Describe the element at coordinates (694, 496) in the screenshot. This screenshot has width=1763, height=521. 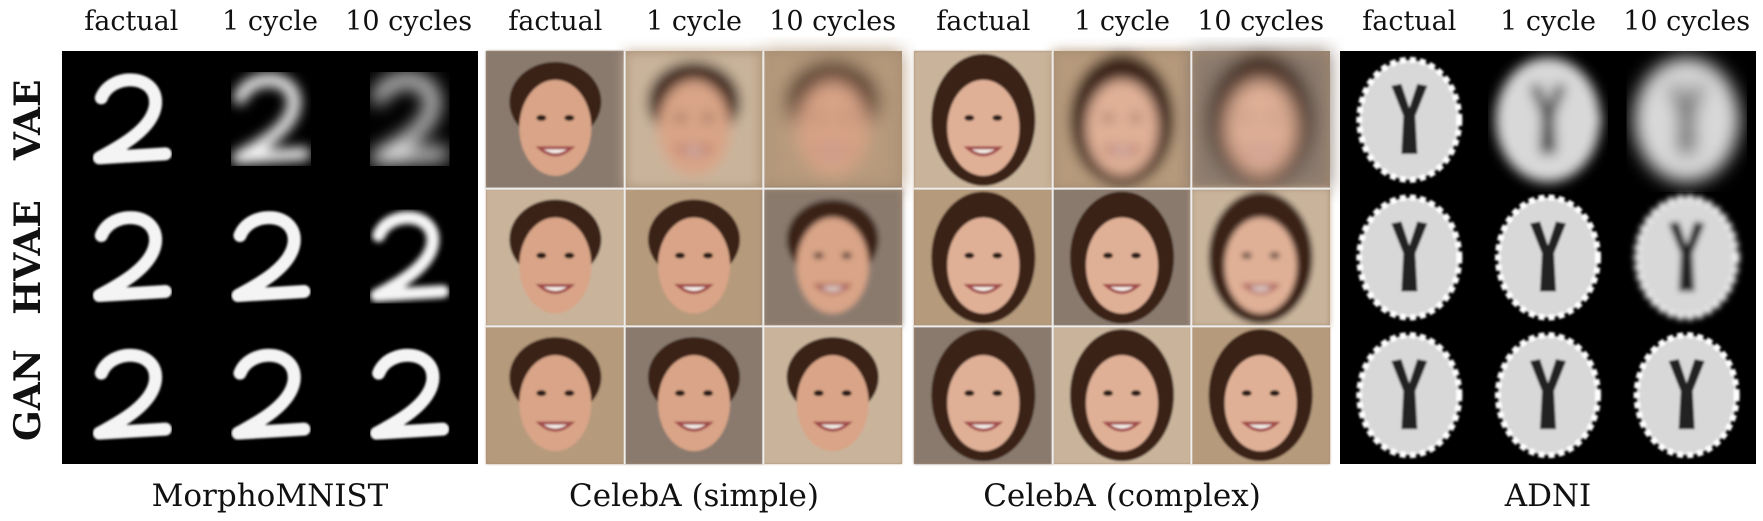
I see `dataset-label: CelebA (simple)` at that location.